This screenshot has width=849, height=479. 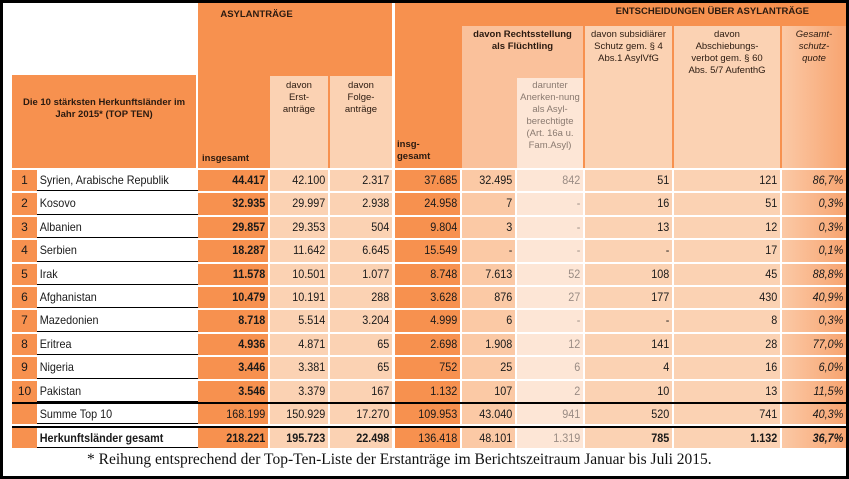 What do you see at coordinates (312, 390) in the screenshot?
I see `row-10-asyl-erst: 3.379` at bounding box center [312, 390].